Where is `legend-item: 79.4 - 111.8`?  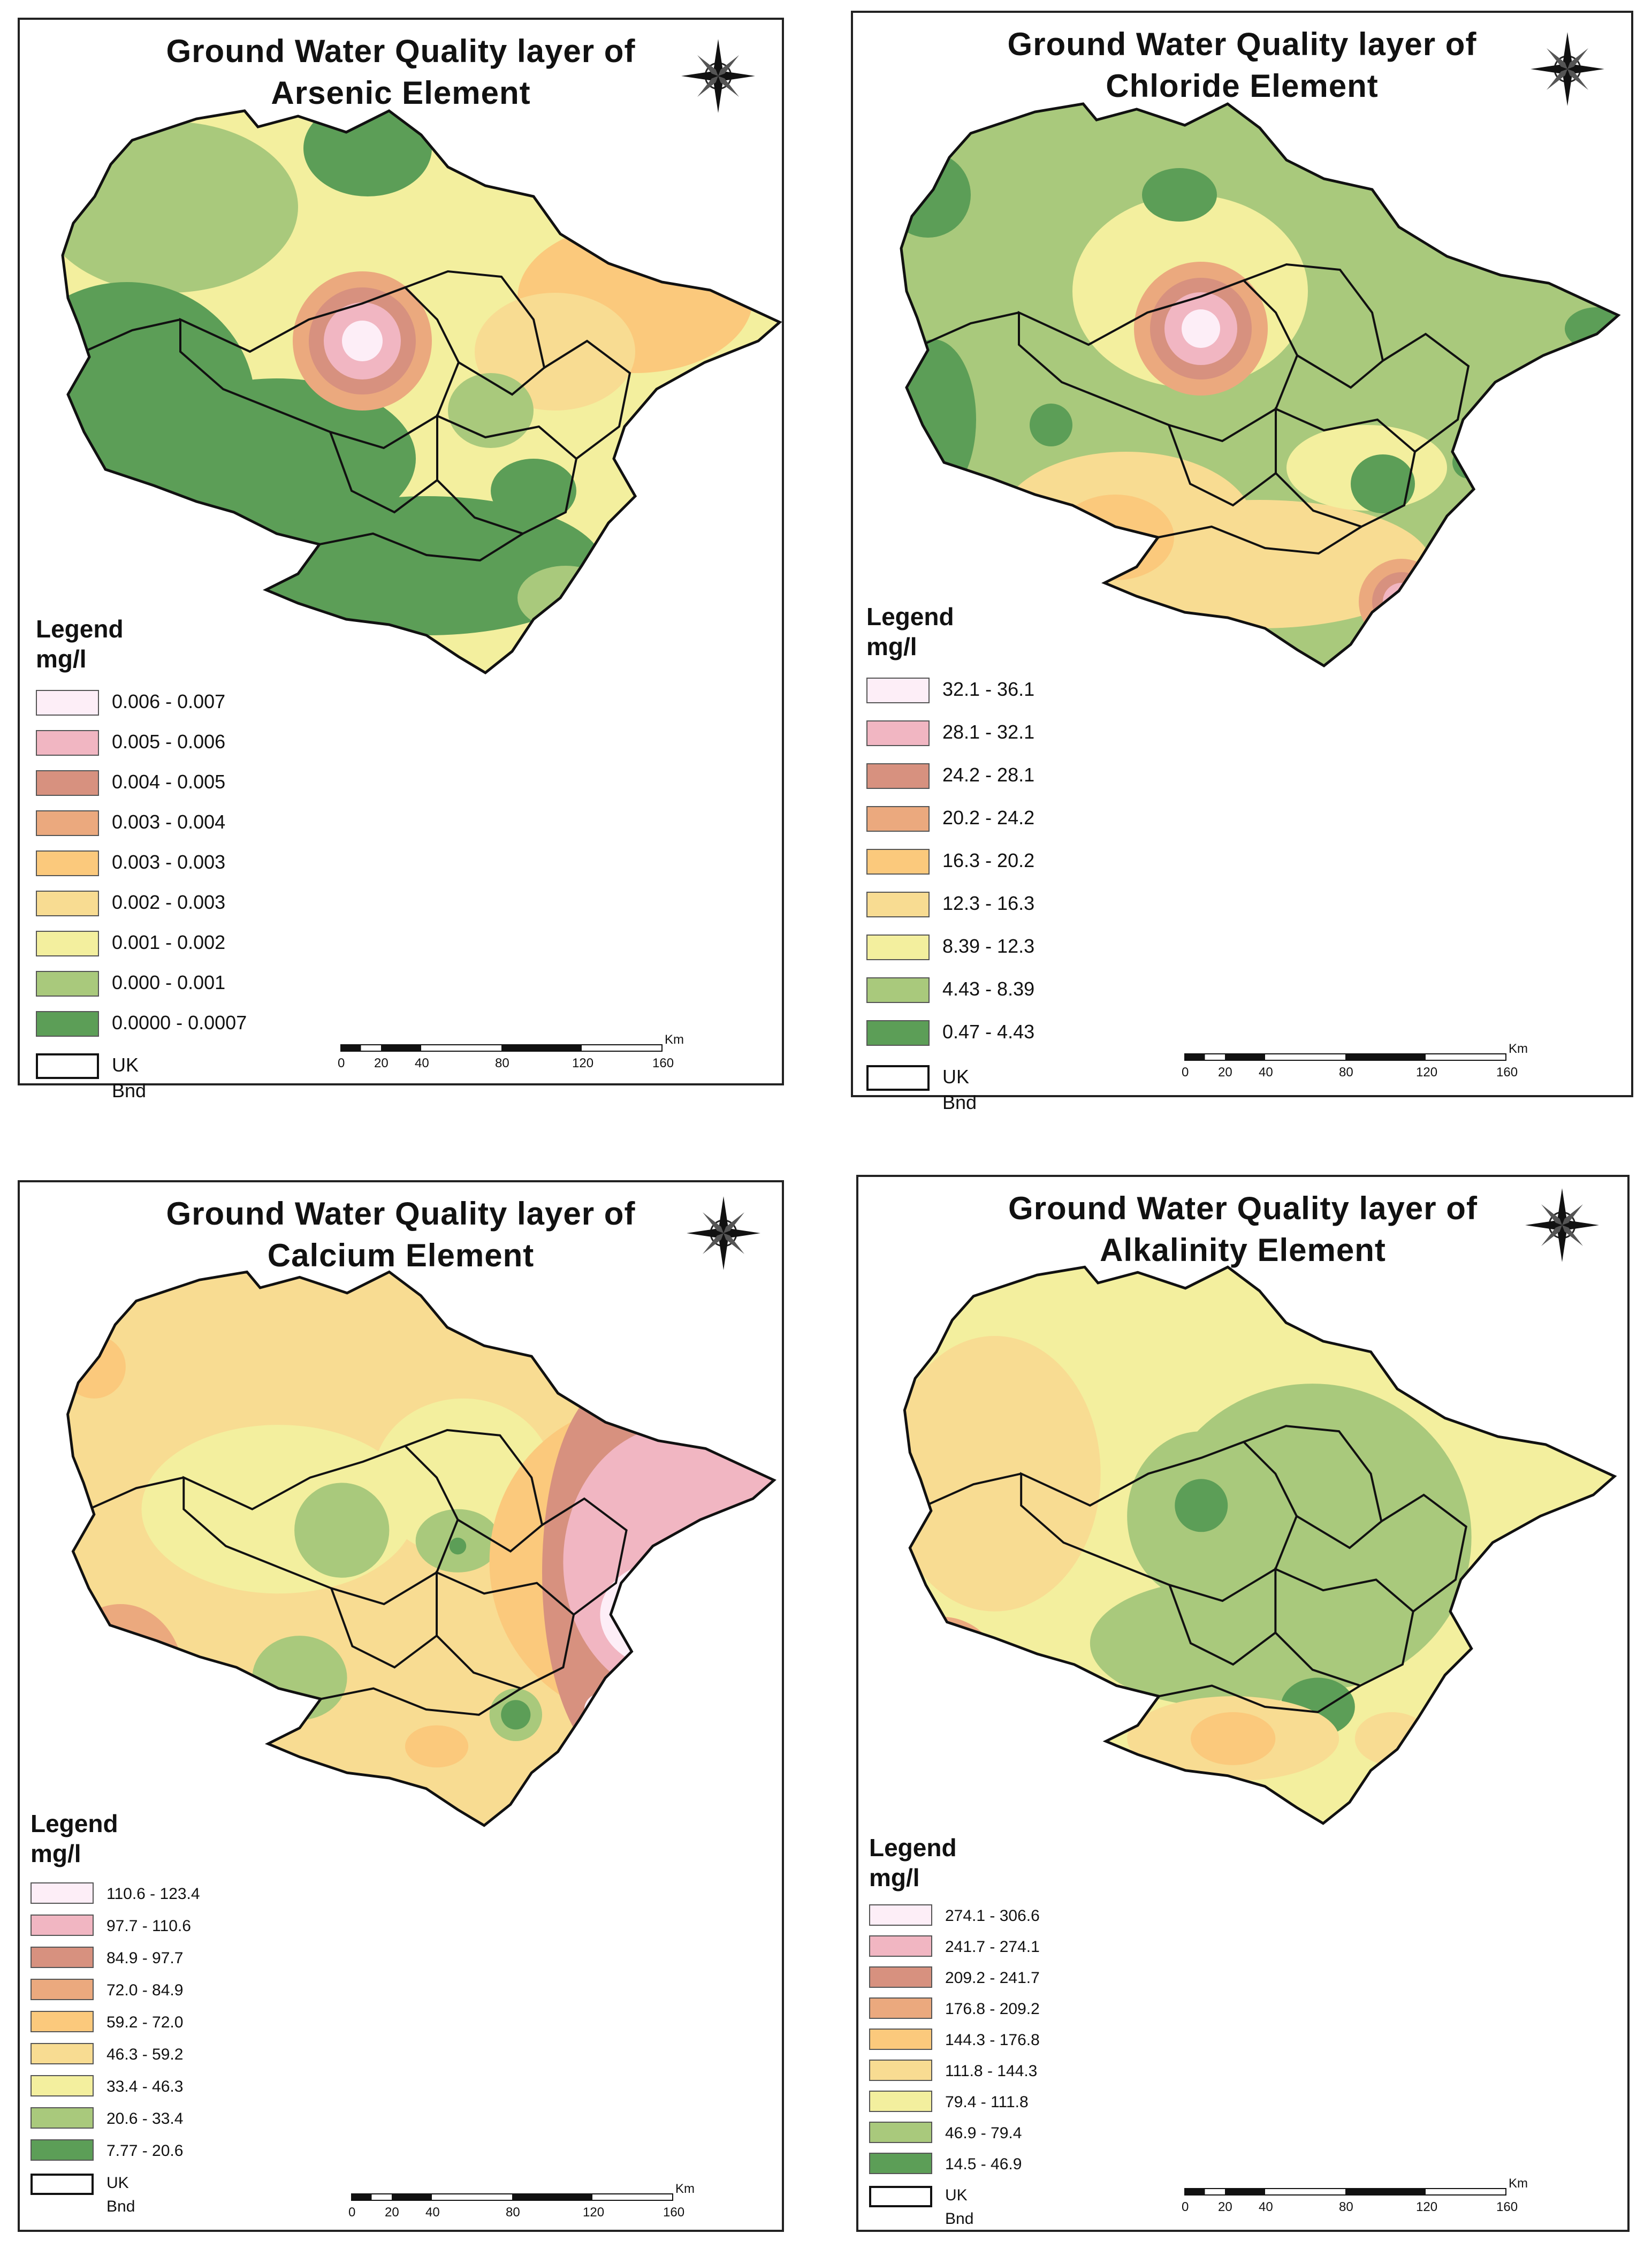 legend-item: 79.4 - 111.8 is located at coordinates (949, 2101).